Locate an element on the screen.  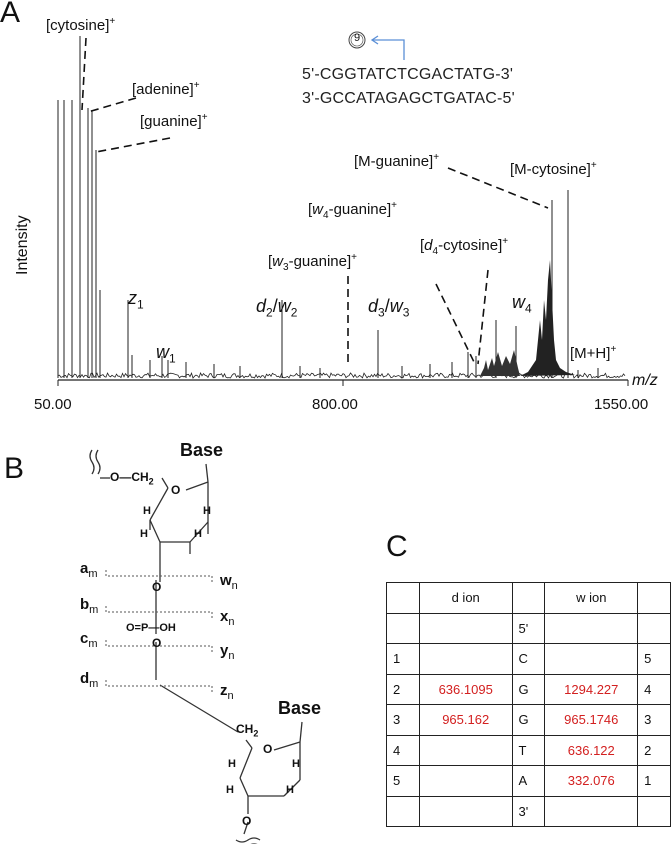
cleavage-label-z: zn is located at coordinates (227, 692).